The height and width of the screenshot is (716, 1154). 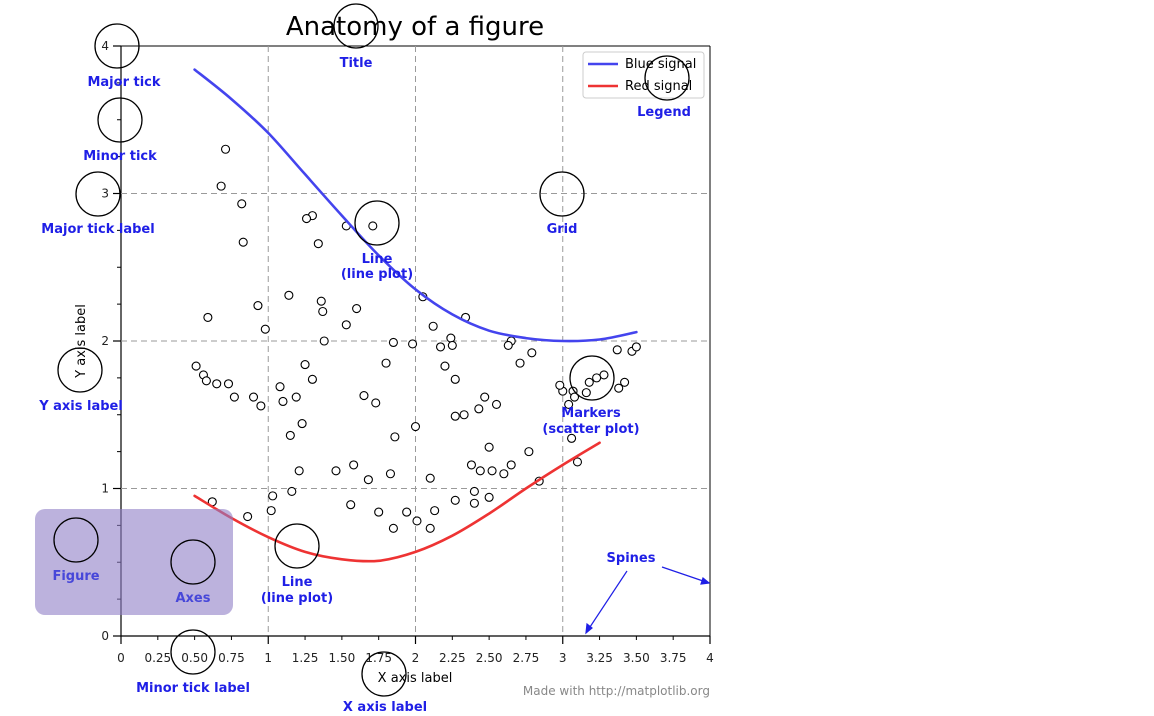 What do you see at coordinates (356, 63) in the screenshot?
I see `annotation-title: Title` at bounding box center [356, 63].